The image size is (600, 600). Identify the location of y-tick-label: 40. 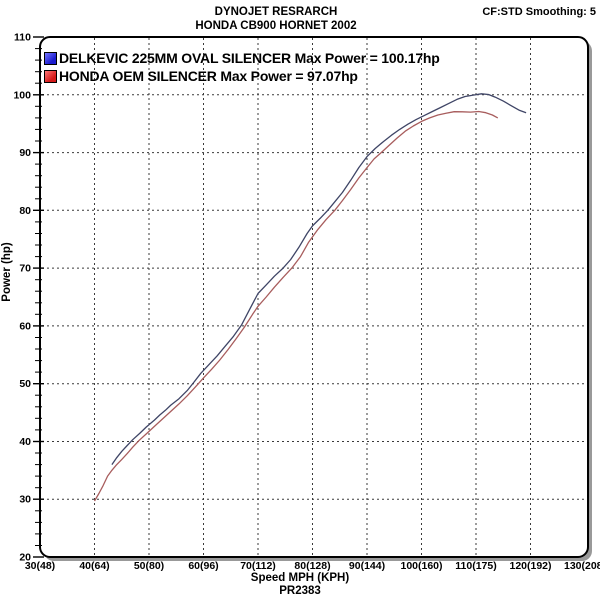
(25, 442).